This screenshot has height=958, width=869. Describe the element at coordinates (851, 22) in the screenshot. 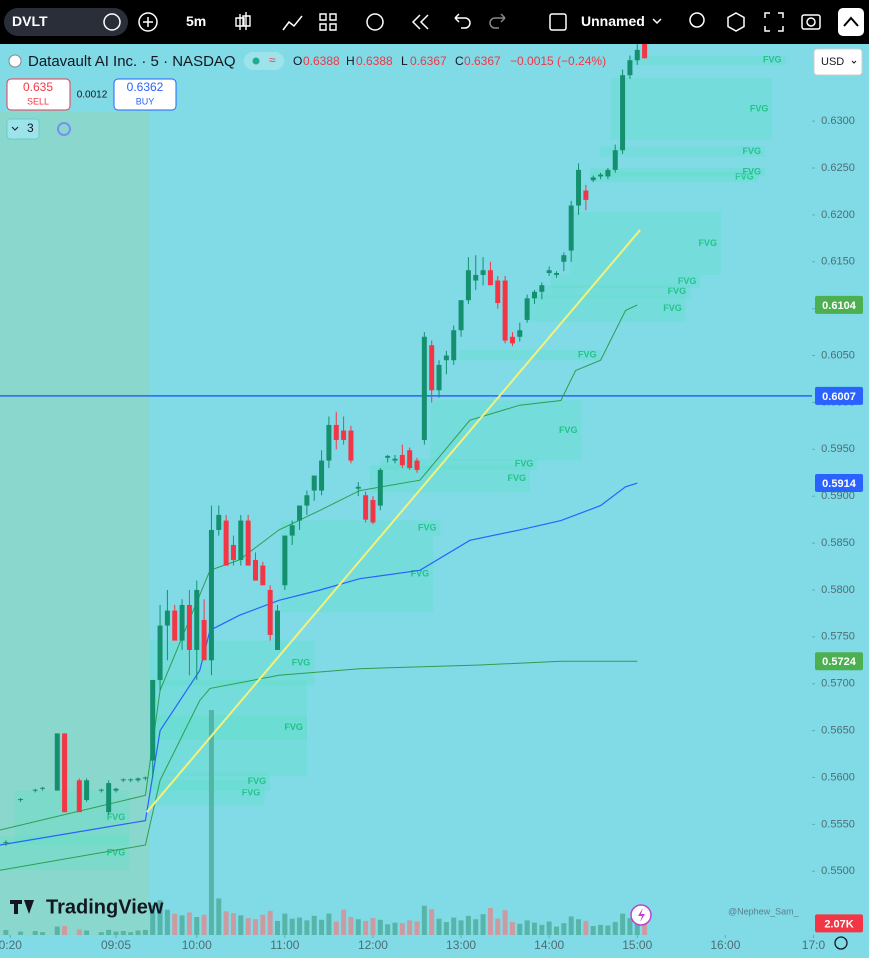

I see `publish-button` at that location.